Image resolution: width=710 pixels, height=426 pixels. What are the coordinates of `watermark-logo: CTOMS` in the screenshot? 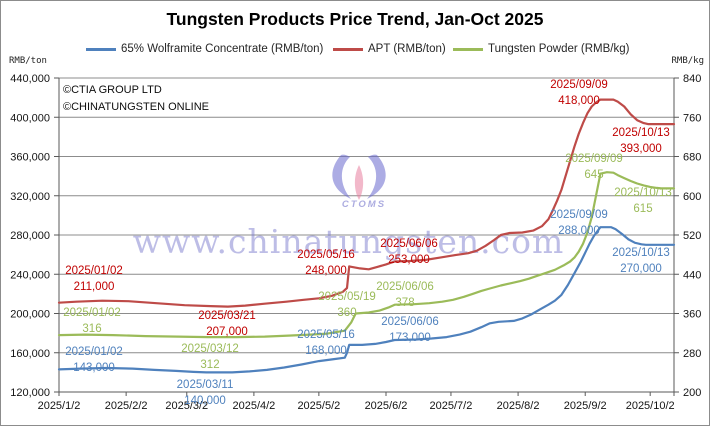 It's located at (364, 183).